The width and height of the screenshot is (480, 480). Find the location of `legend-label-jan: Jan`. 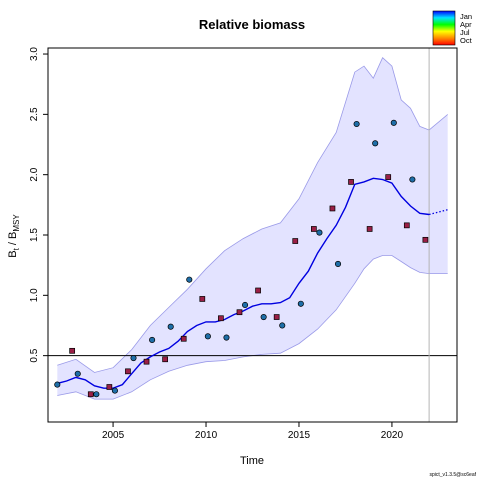

legend-label-jan: Jan is located at coordinates (466, 16).